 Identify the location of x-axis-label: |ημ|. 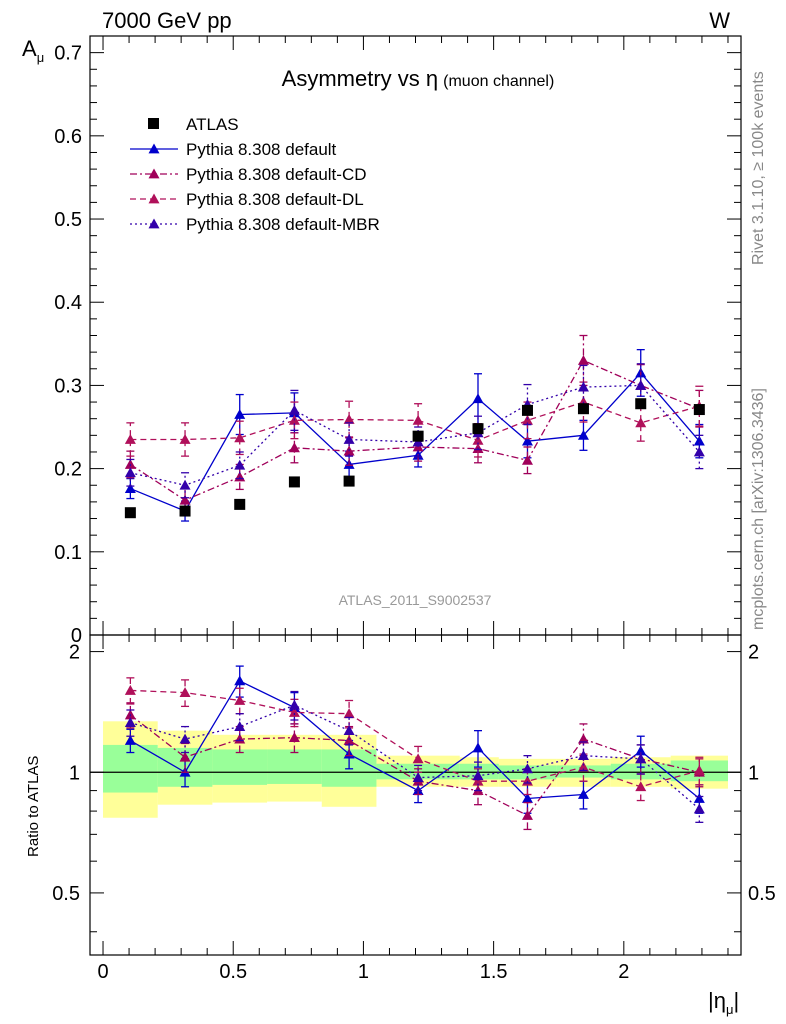
(723, 1002).